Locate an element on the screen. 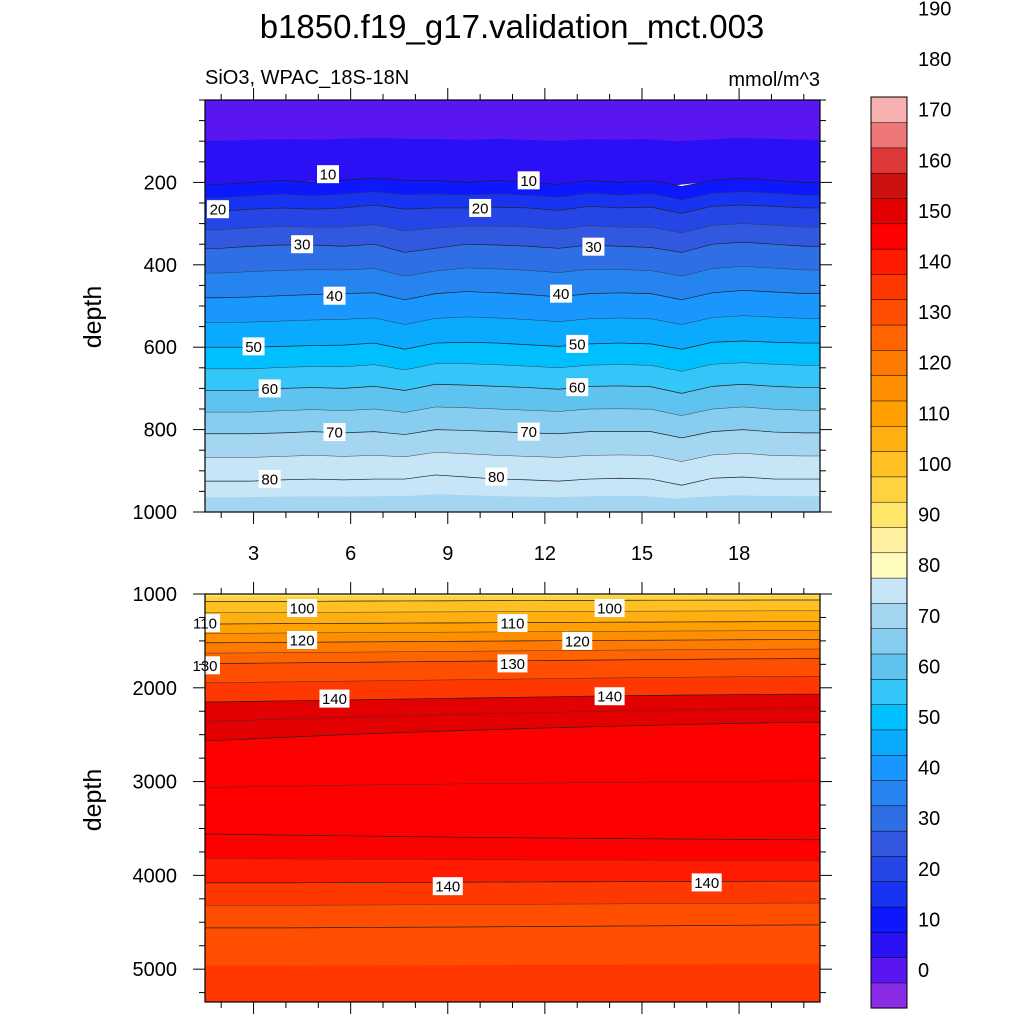 The image size is (1024, 1029). colorbar-tick-label: 110 is located at coordinates (934, 414).